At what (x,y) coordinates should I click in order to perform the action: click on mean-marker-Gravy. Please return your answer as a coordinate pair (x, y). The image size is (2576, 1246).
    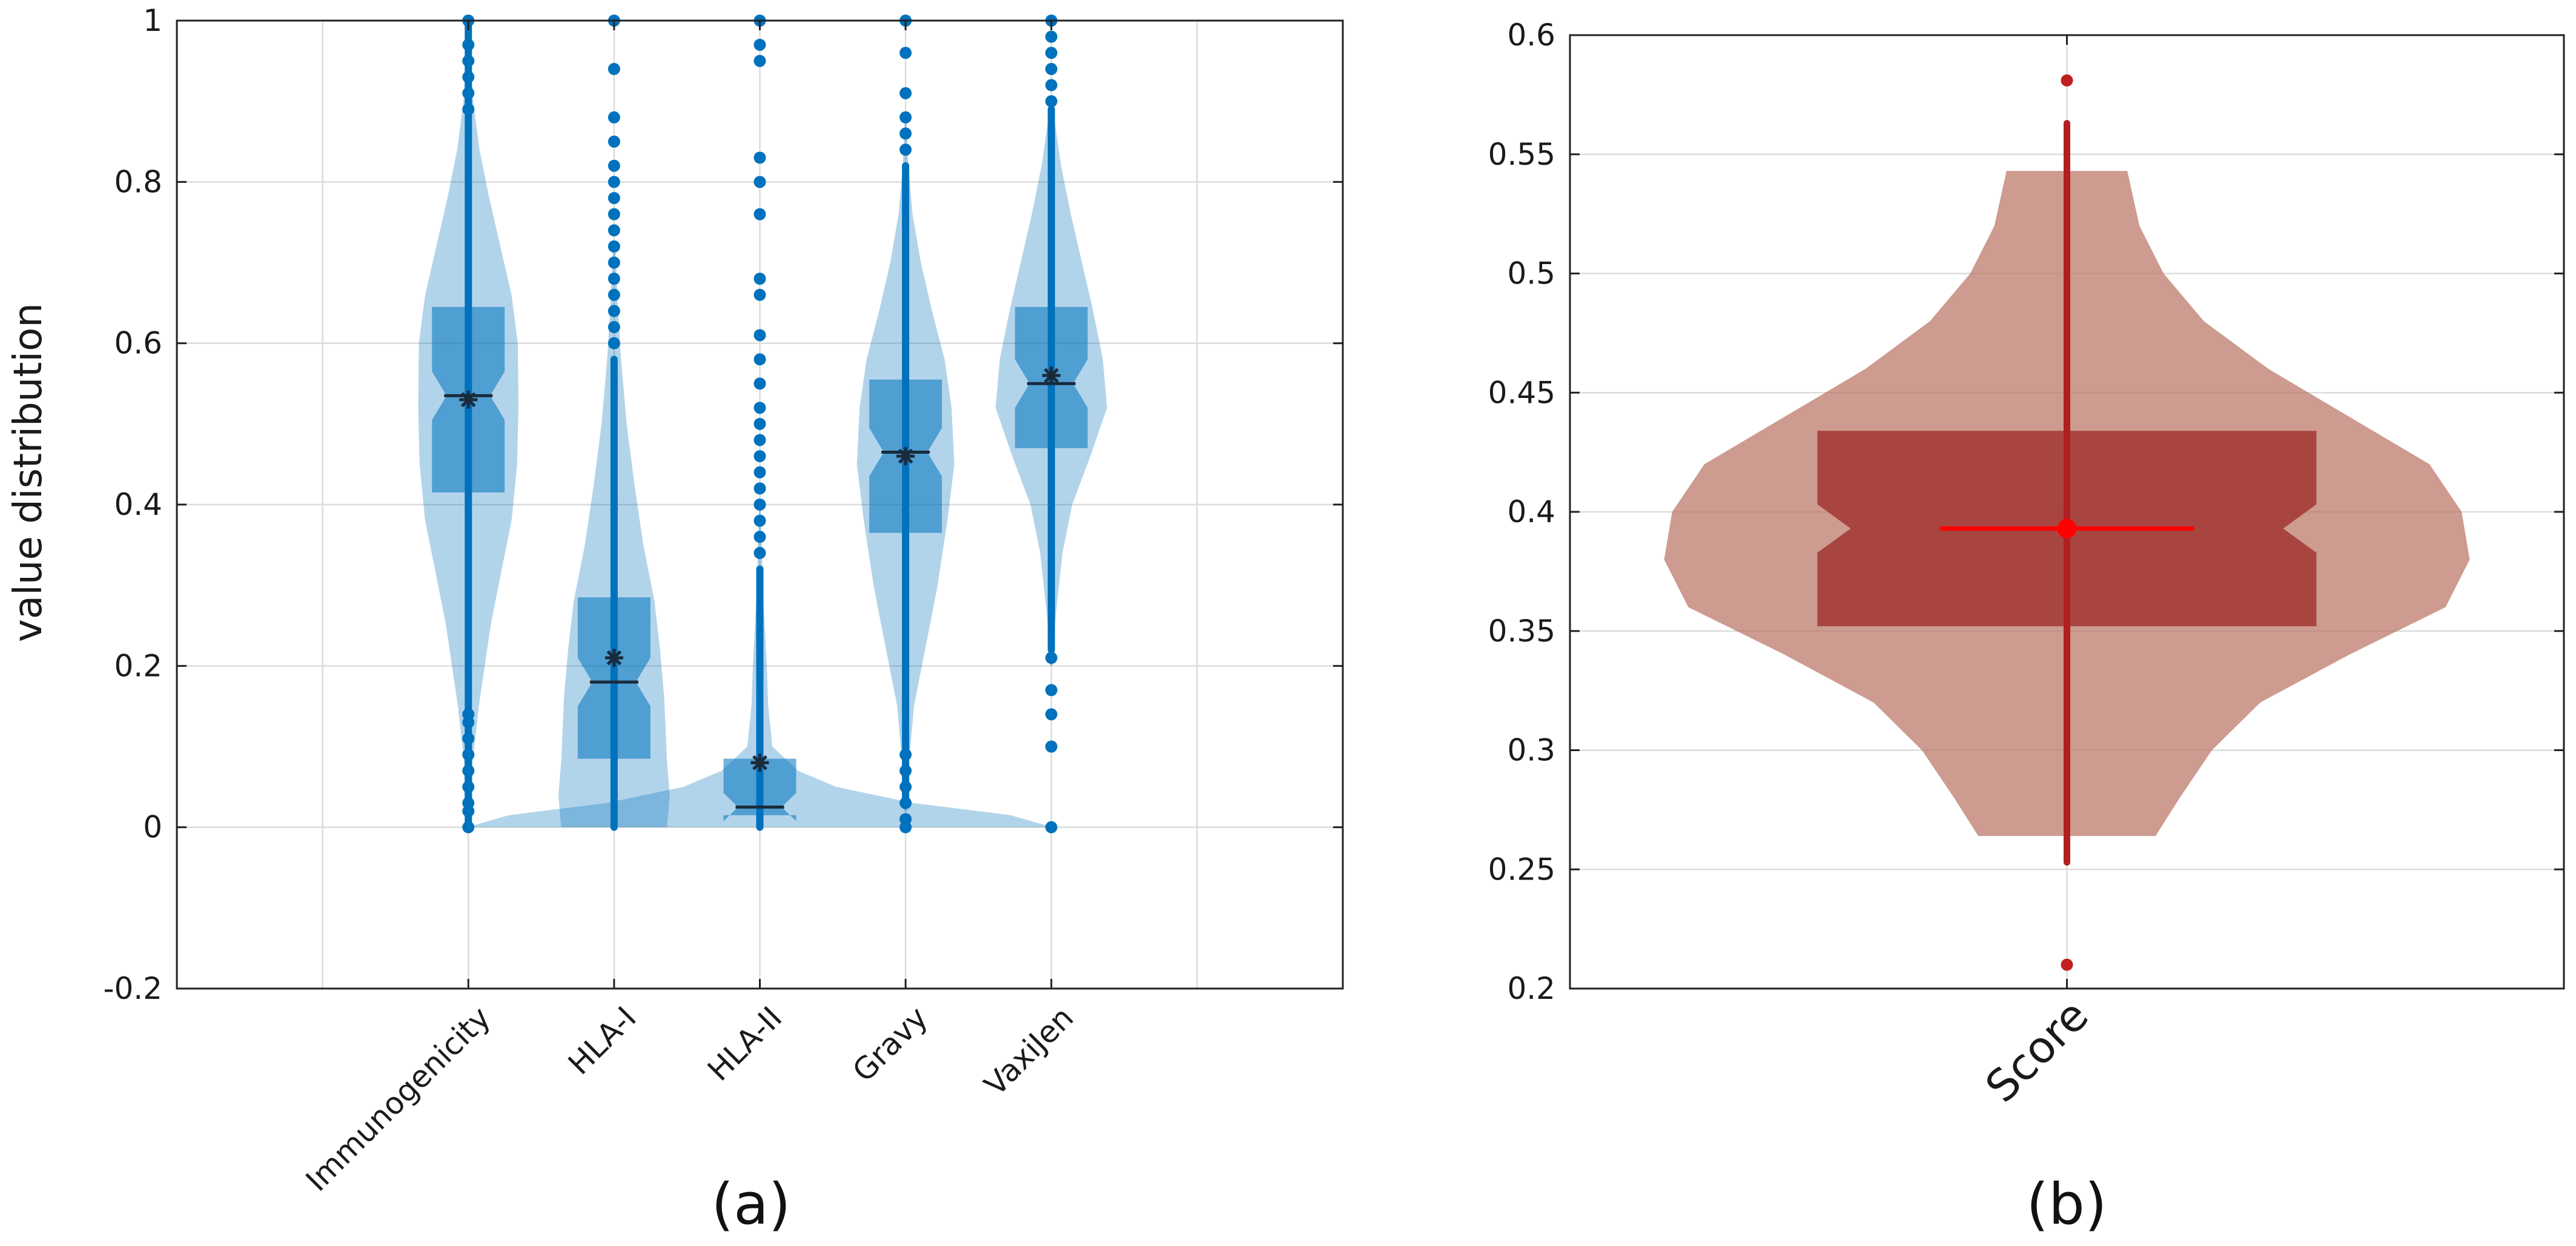
    Looking at the image, I should click on (905, 456).